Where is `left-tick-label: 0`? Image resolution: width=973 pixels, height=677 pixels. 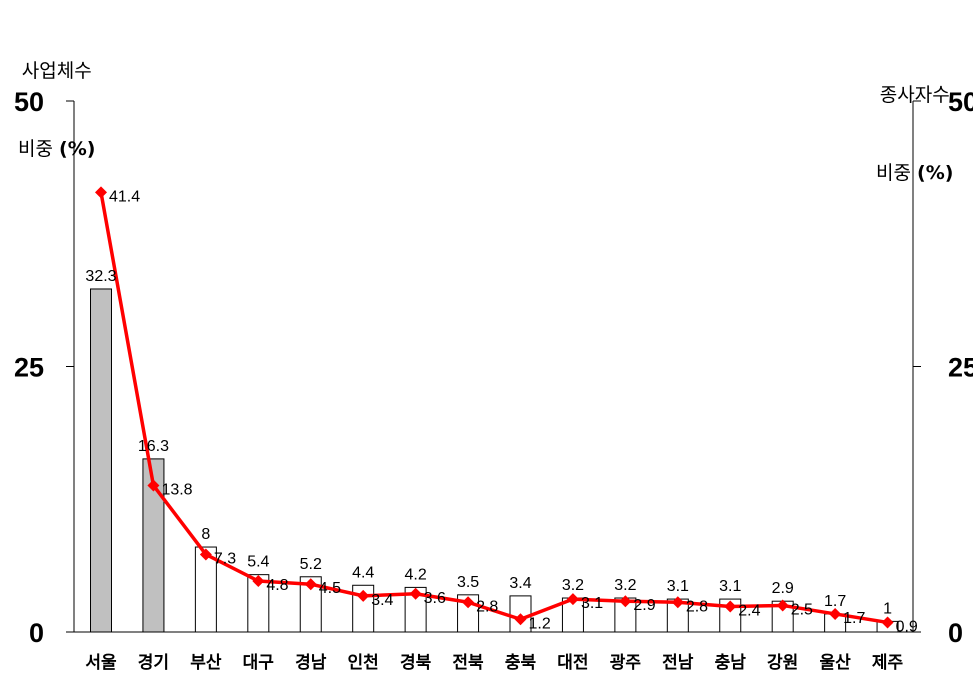 left-tick-label: 0 is located at coordinates (36, 633).